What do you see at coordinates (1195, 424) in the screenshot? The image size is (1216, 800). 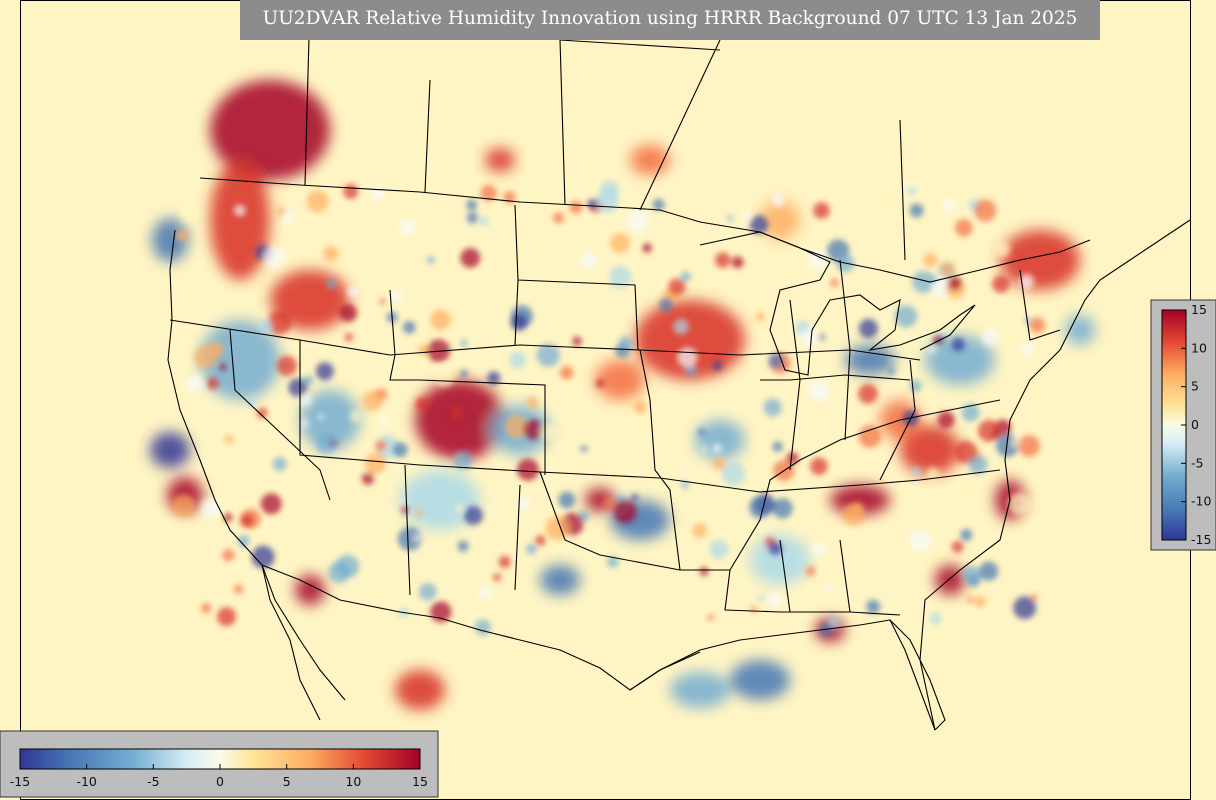 I see `vertical-tick-label: 0` at bounding box center [1195, 424].